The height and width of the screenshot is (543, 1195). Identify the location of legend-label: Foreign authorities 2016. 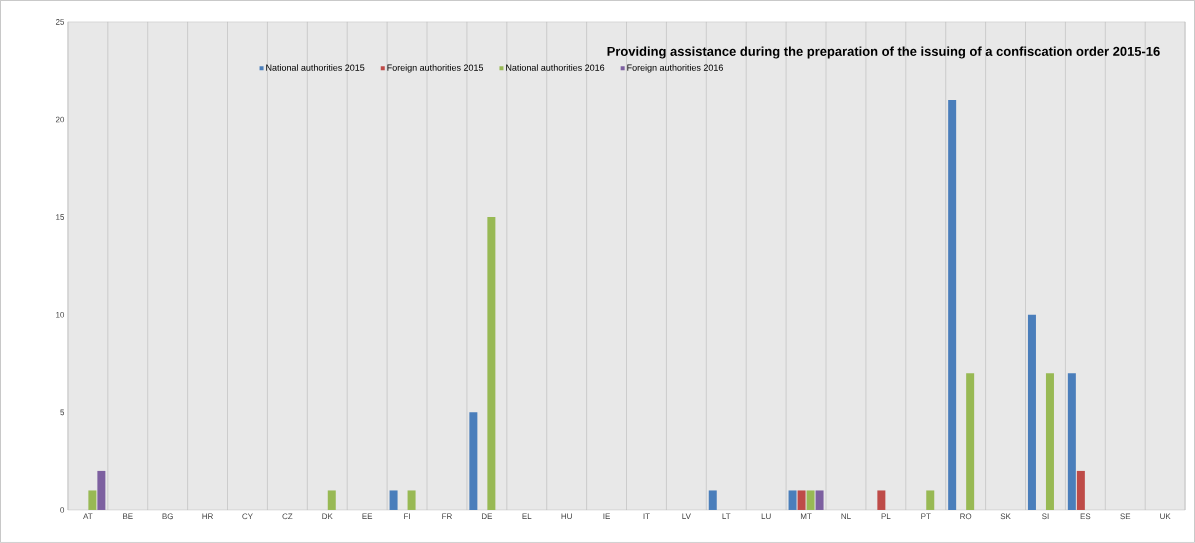
(675, 68).